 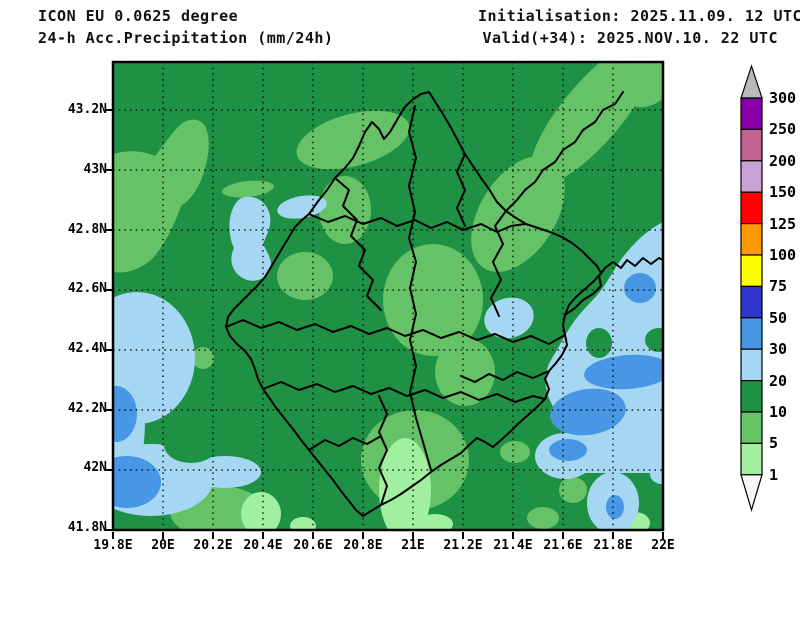 I want to click on lat-label: 42.8N, so click(x=87, y=229).